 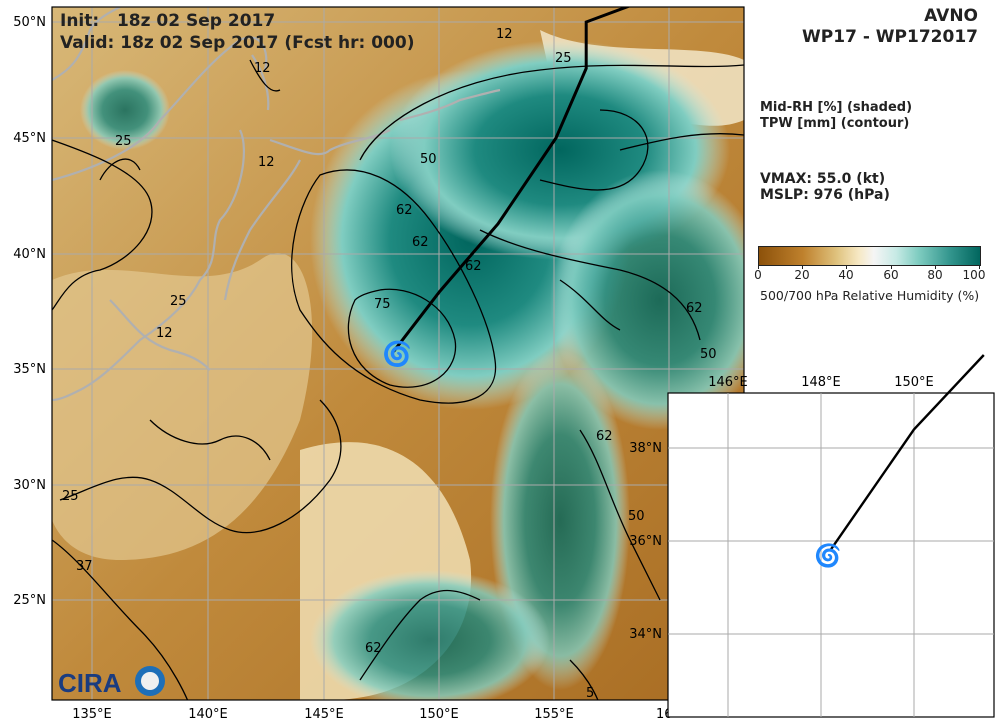 What do you see at coordinates (29, 254) in the screenshot?
I see `lat-label: 40°N` at bounding box center [29, 254].